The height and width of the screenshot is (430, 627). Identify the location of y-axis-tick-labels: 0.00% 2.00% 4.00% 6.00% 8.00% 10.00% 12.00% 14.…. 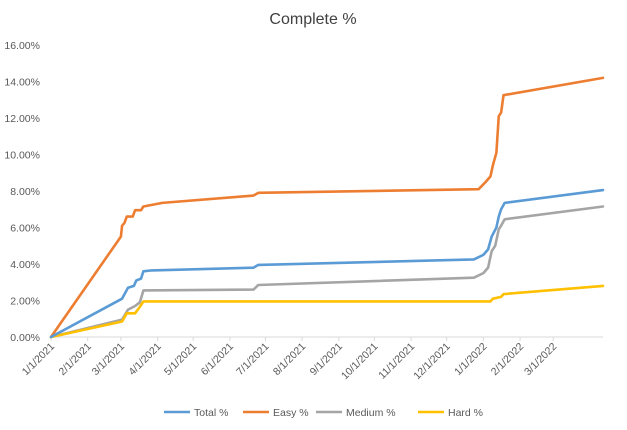
(22, 192).